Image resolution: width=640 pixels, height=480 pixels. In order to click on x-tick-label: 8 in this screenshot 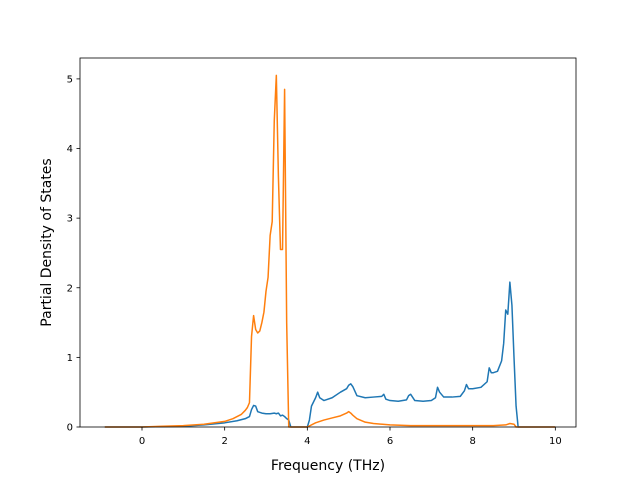, I will do `click(472, 441)`.